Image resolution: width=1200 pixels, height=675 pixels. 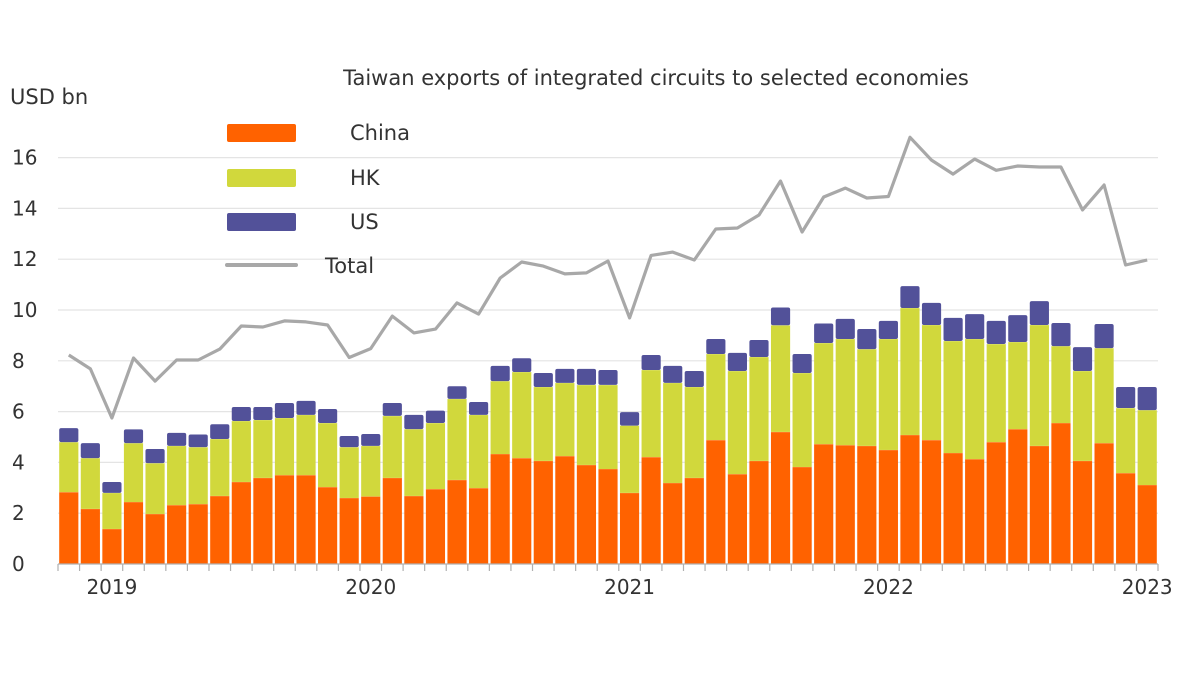 What do you see at coordinates (24, 310) in the screenshot?
I see `y-tick-label: 10` at bounding box center [24, 310].